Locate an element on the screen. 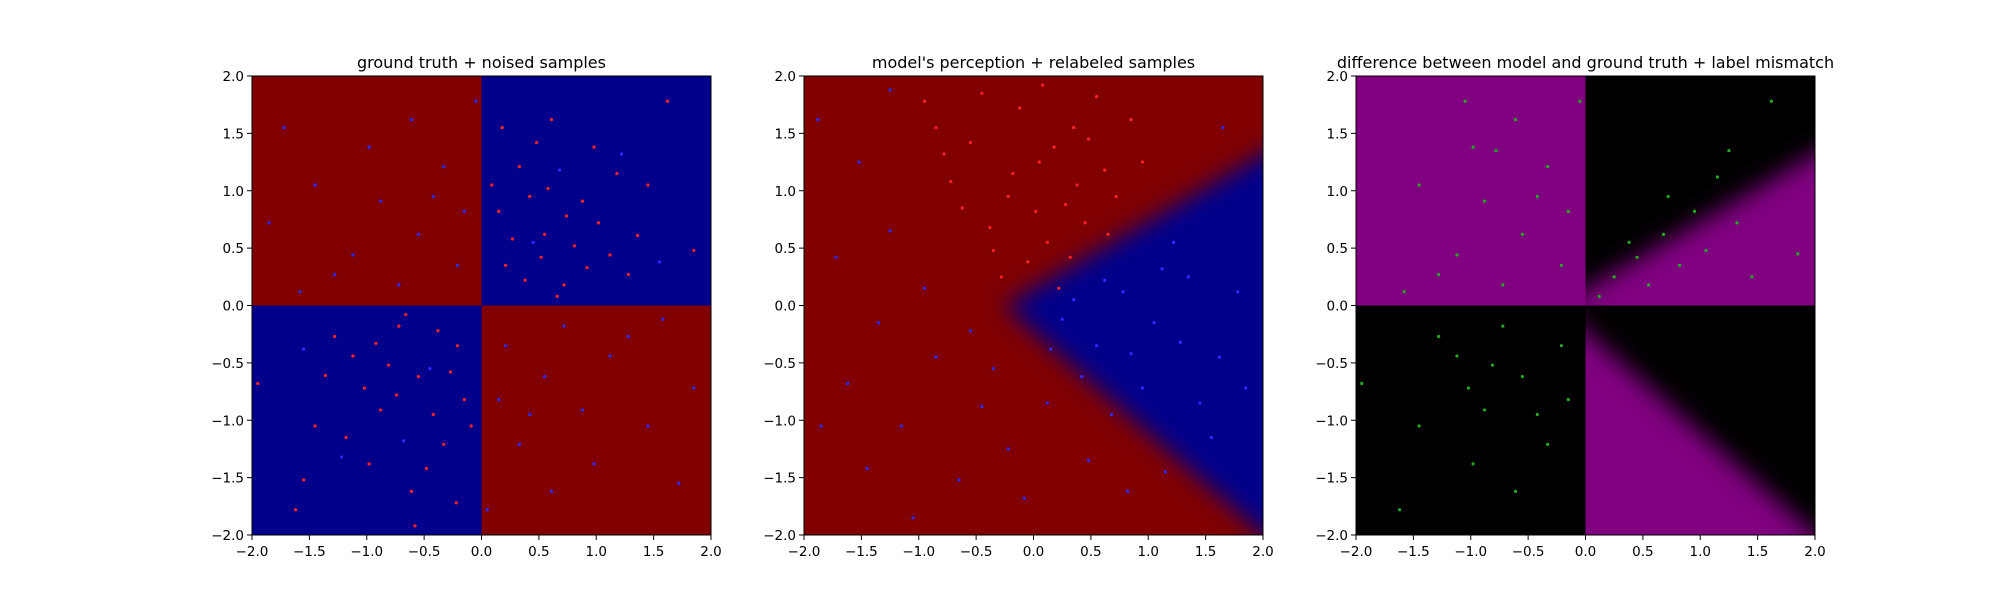 The width and height of the screenshot is (2000, 600). y-tick-label: 0.5 is located at coordinates (233, 249).